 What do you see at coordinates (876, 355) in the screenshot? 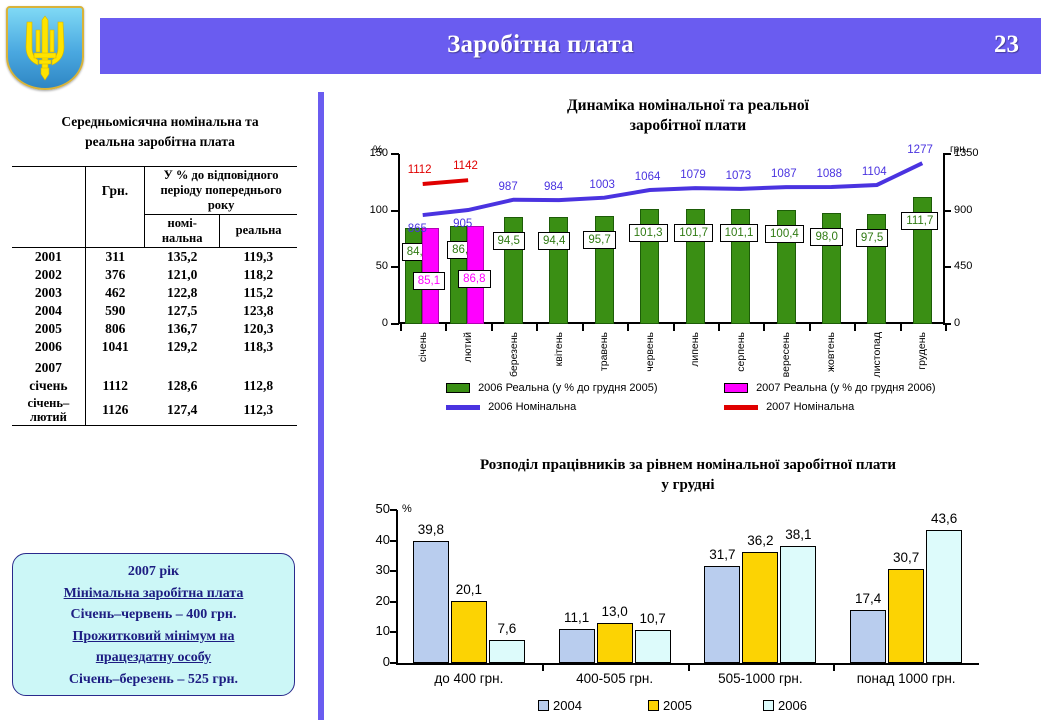
I see `chart1-month-label: листопад` at bounding box center [876, 355].